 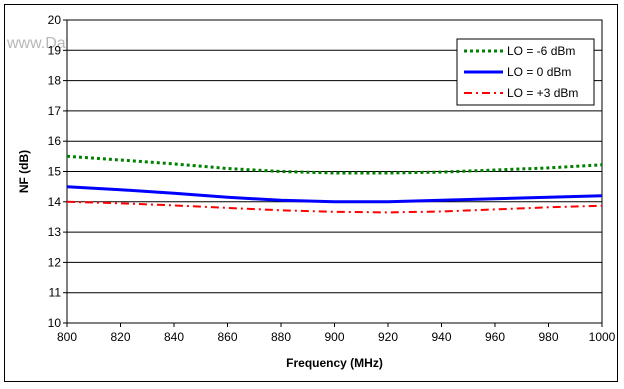 What do you see at coordinates (120, 337) in the screenshot?
I see `x-tick-label: 820` at bounding box center [120, 337].